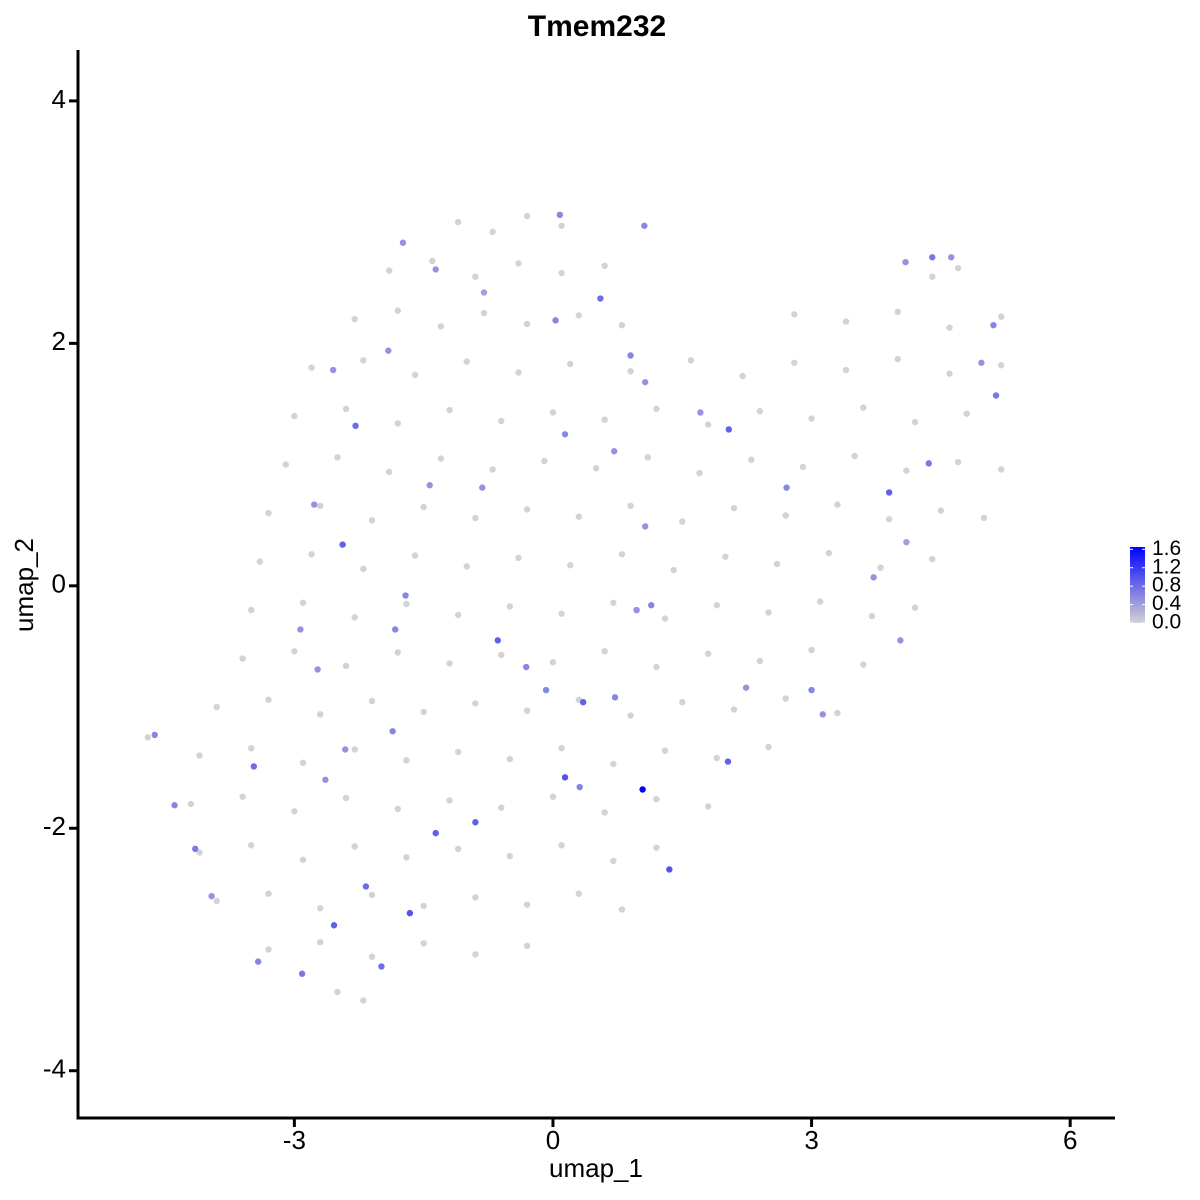 This screenshot has height=1200, width=1200. What do you see at coordinates (596, 1168) in the screenshot?
I see `x-axis-label: umap_1` at bounding box center [596, 1168].